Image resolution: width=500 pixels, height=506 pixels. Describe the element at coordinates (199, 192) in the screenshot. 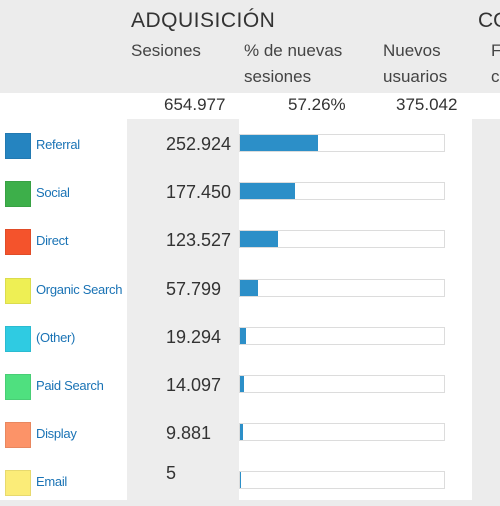

I see `channel-sessions-value: 177.450` at that location.